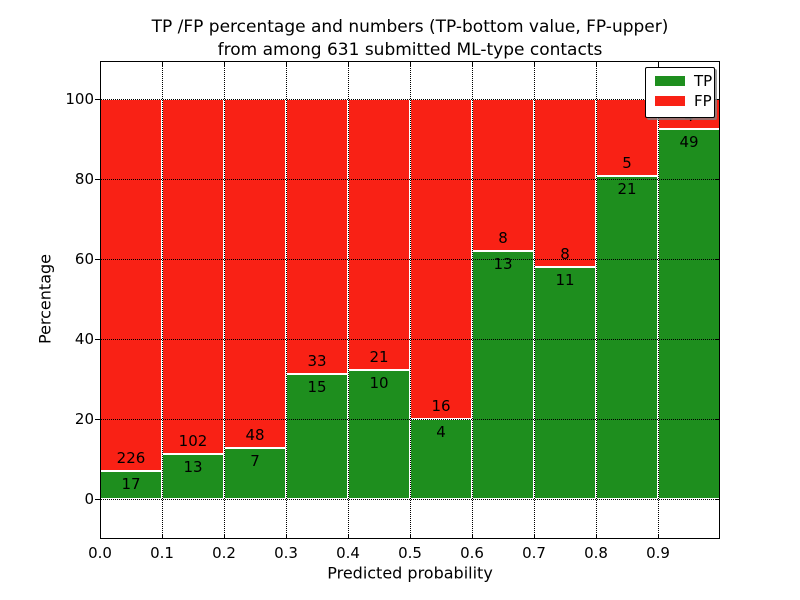 This screenshot has width=800, height=600. What do you see at coordinates (84, 419) in the screenshot?
I see `y-tick-label: 20` at bounding box center [84, 419].